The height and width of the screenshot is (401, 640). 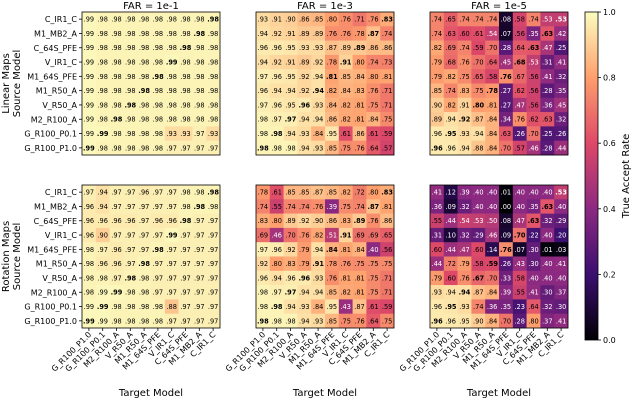 I want to click on cell-value-label: .90, so click(x=290, y=20).